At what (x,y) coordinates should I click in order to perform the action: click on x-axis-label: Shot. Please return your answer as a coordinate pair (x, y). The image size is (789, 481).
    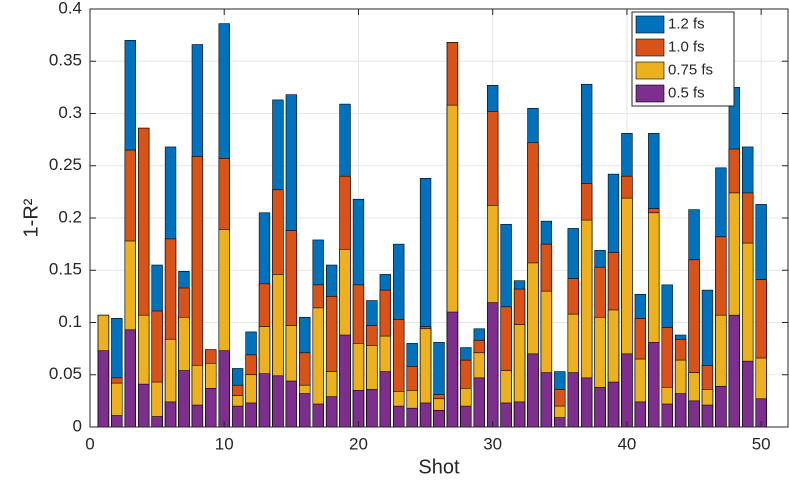
    Looking at the image, I should click on (439, 467).